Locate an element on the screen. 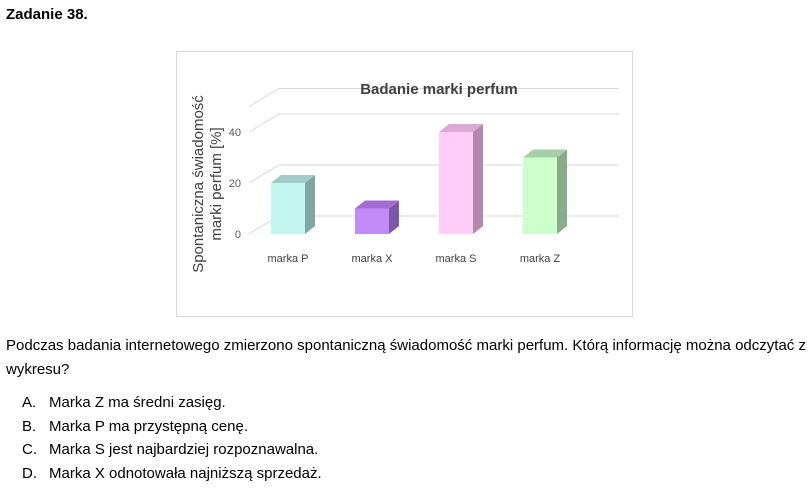 This screenshot has height=495, width=812. x-category-label: marka Z is located at coordinates (540, 259).